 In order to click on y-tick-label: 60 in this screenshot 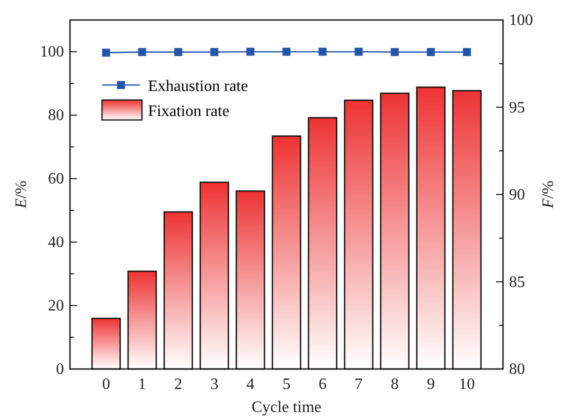, I will do `click(56, 179)`.